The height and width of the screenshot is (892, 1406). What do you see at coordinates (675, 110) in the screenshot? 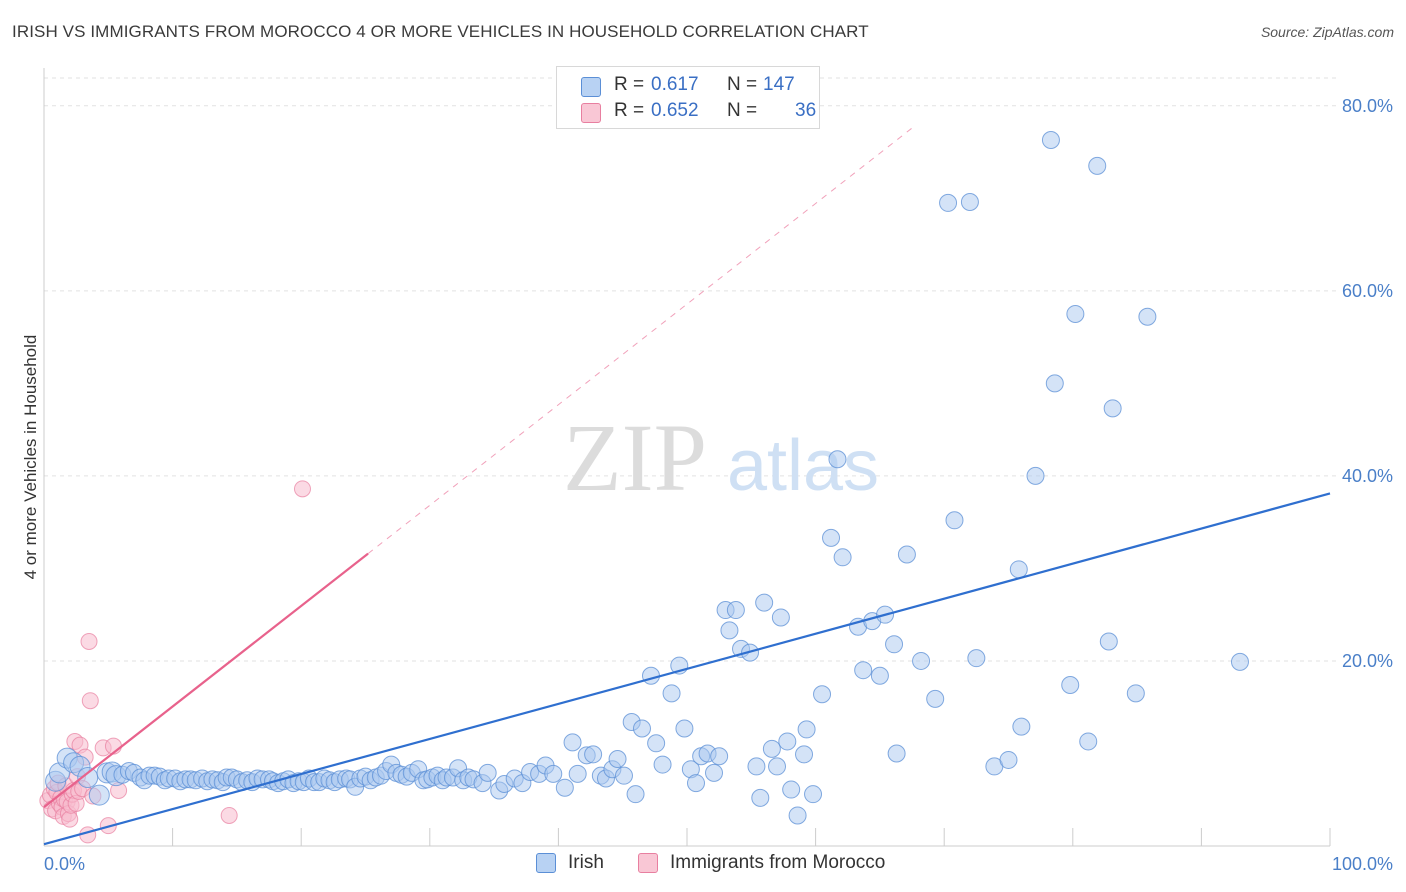
I see `r-value: 0.652` at bounding box center [675, 110].